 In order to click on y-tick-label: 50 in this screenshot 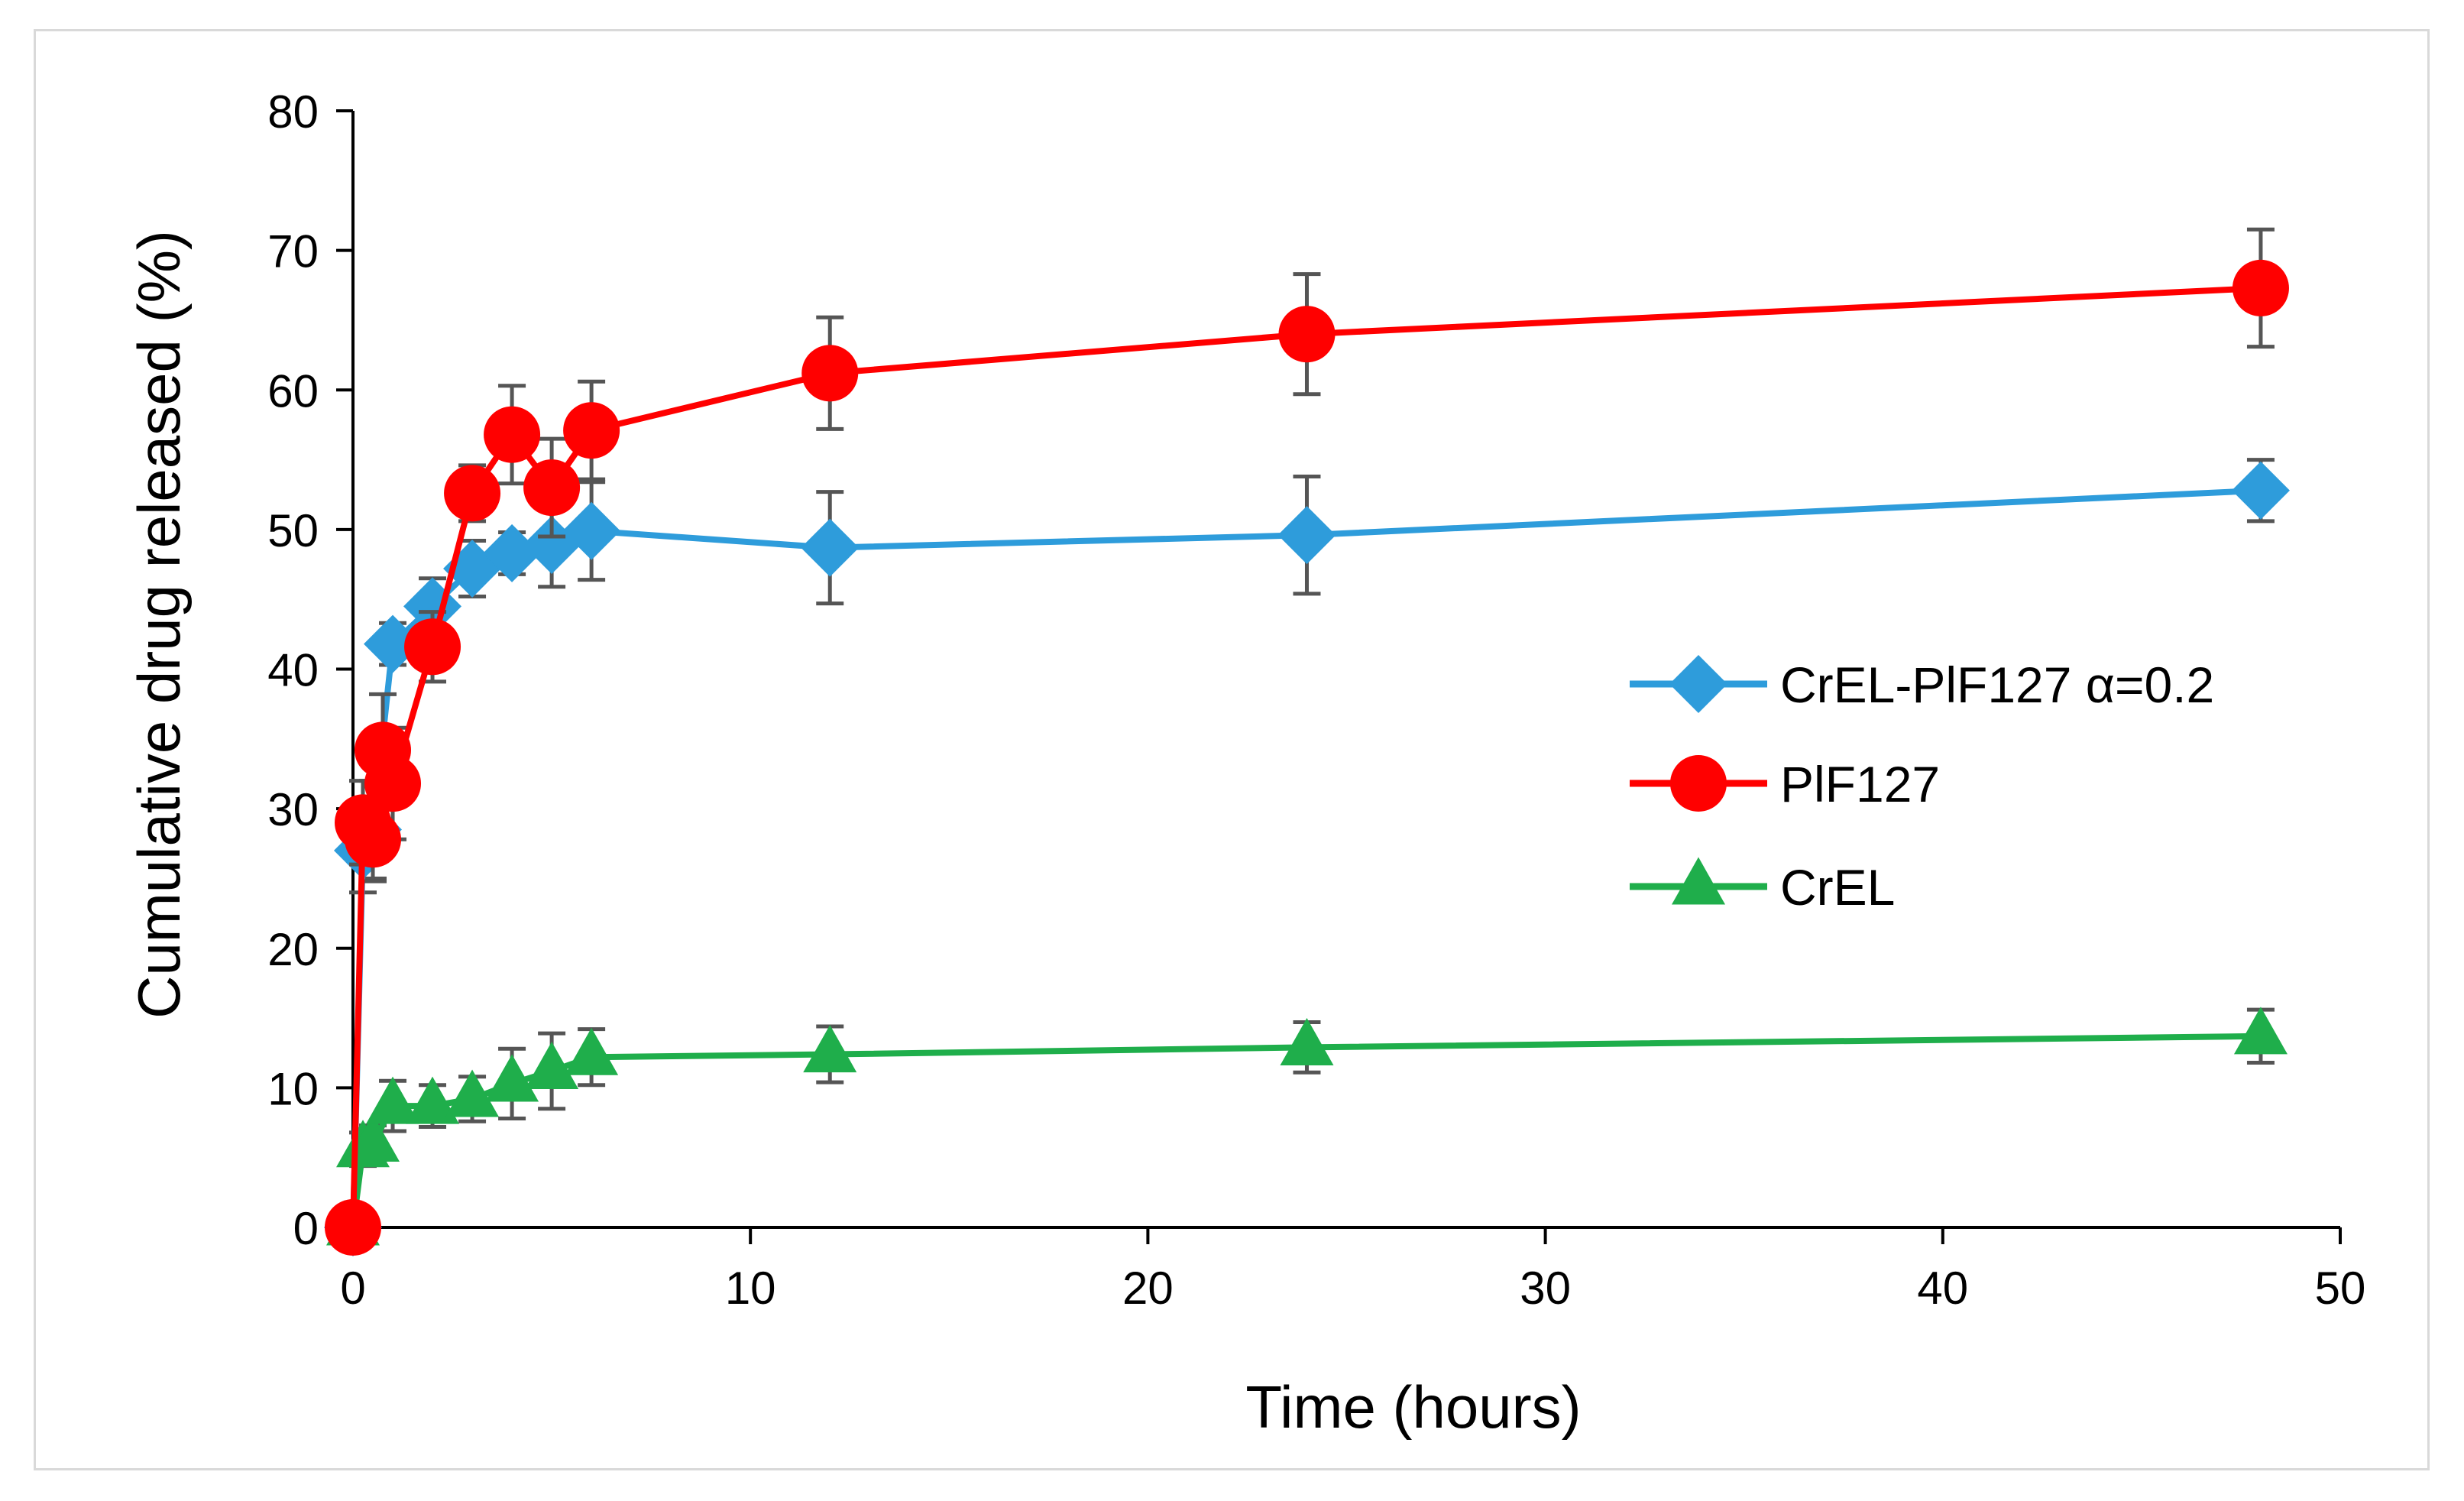, I will do `click(293, 530)`.